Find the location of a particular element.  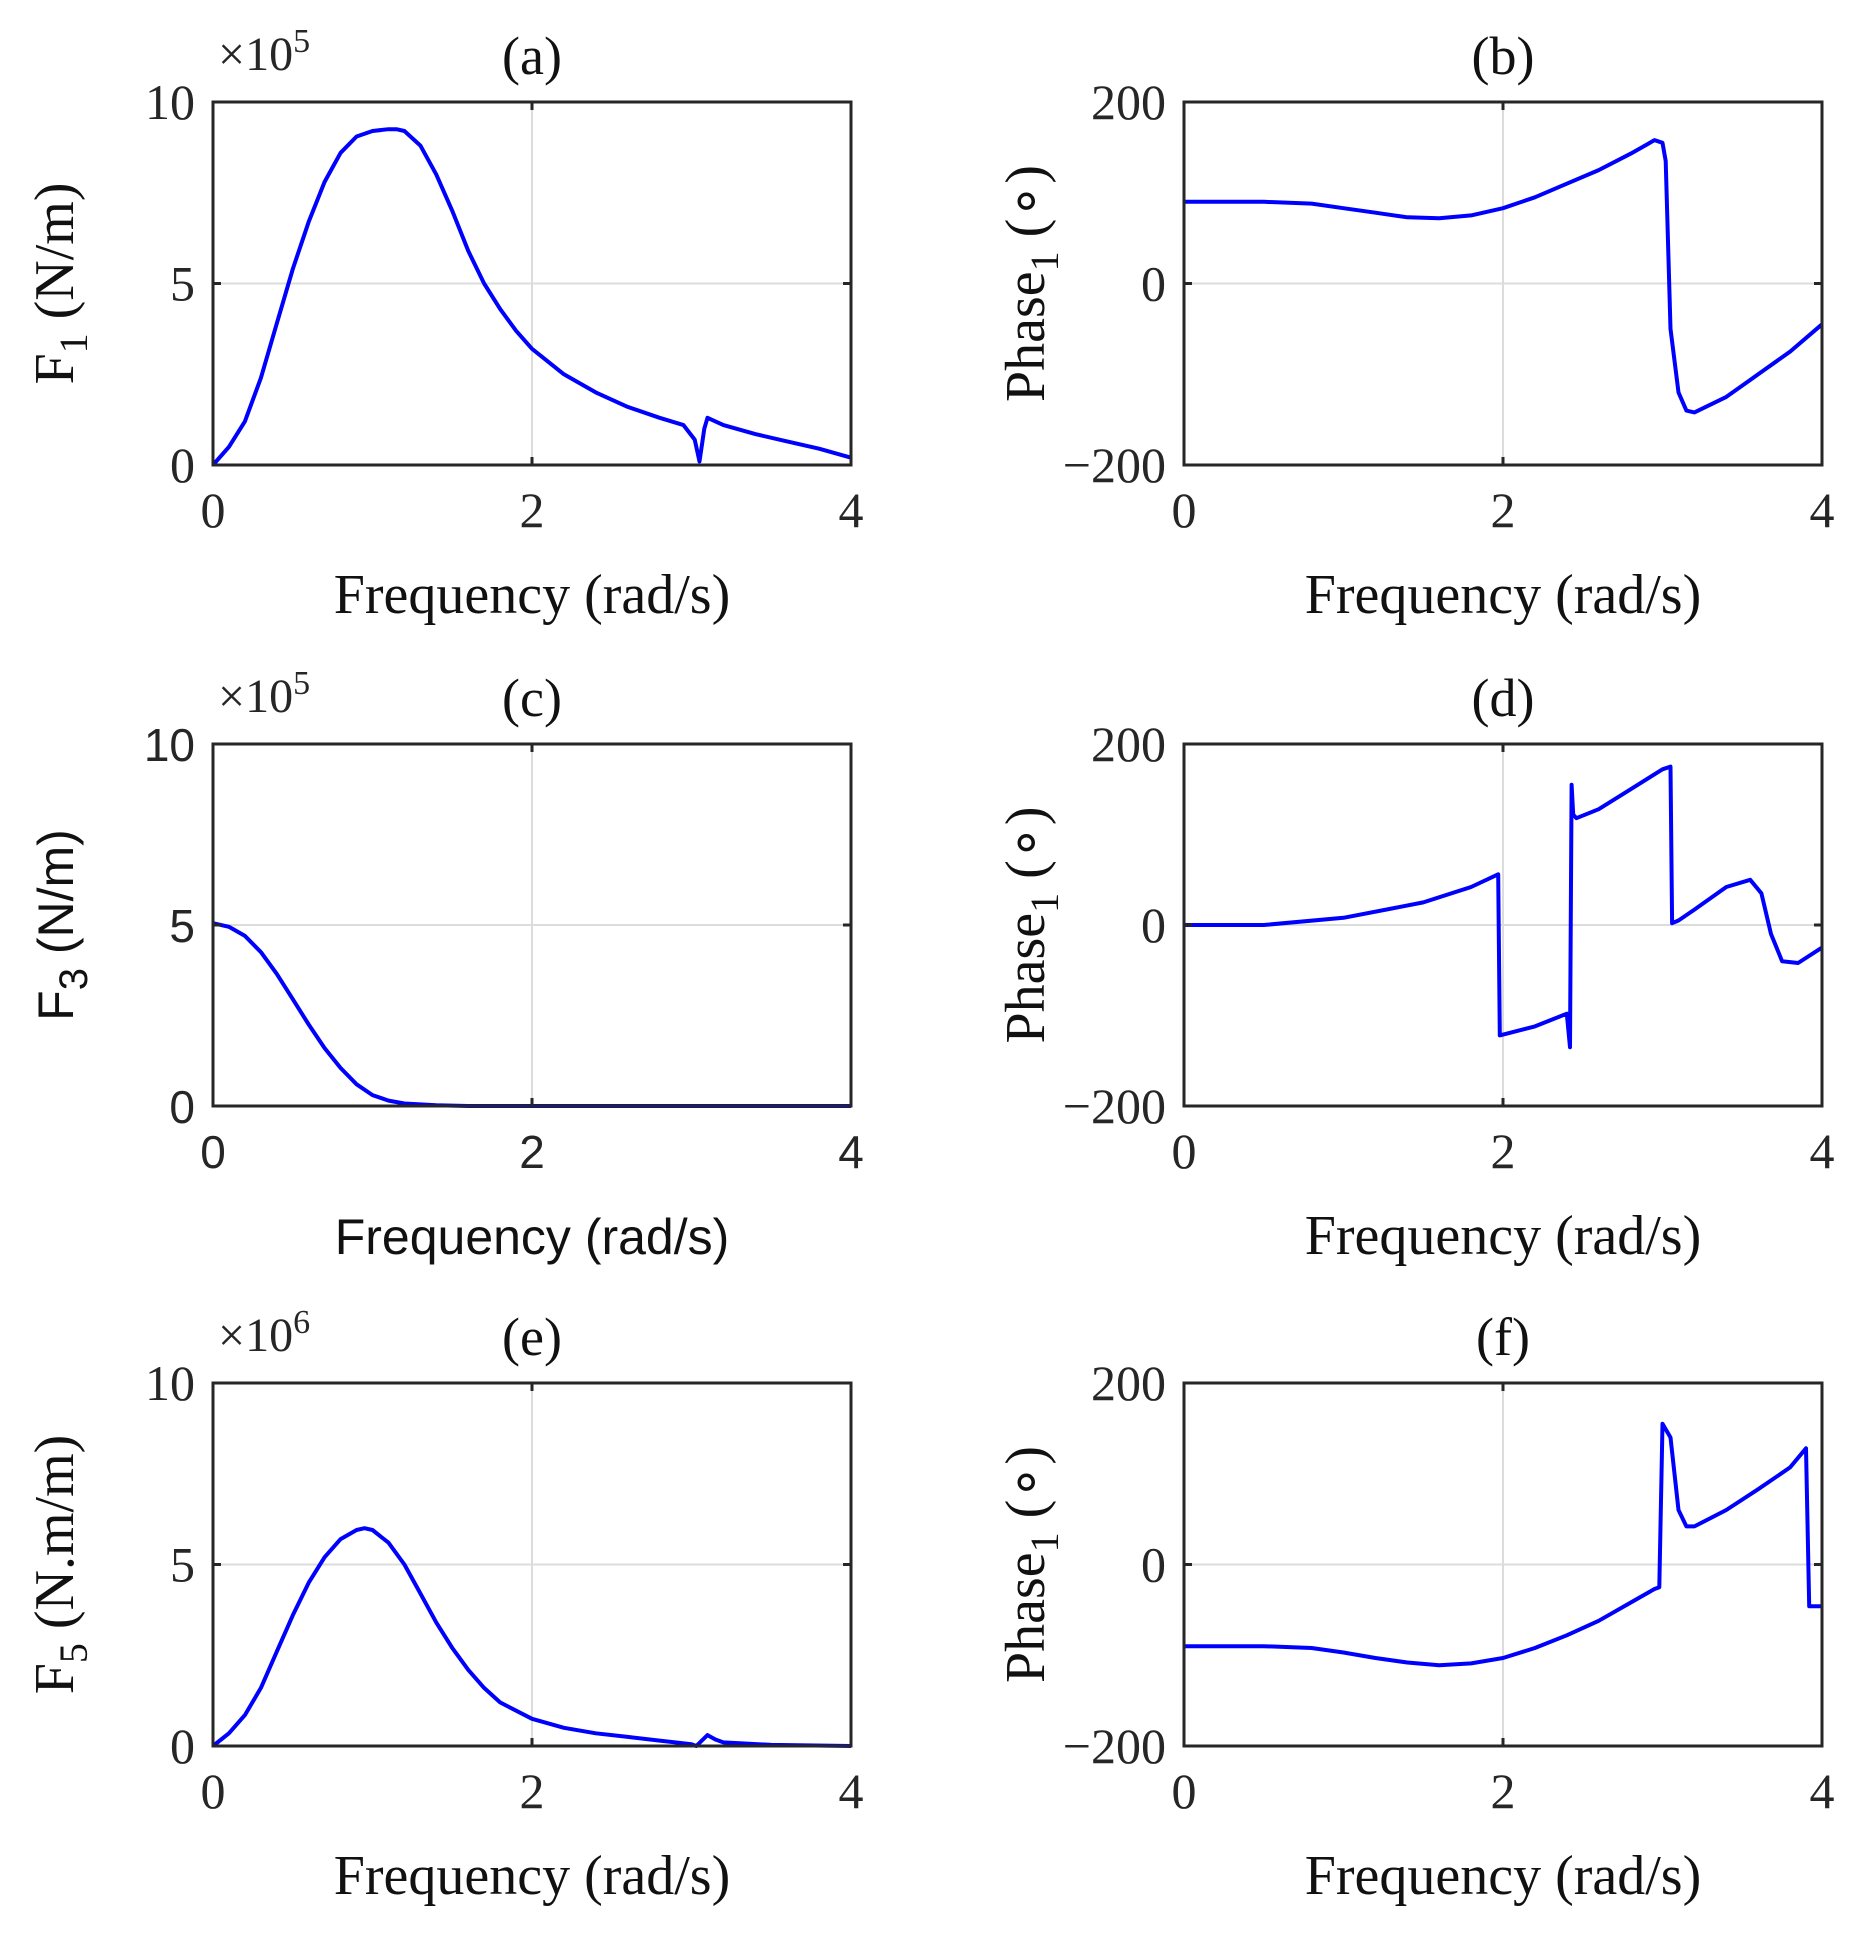

axis-exponent: ×10⁶ is located at coordinates (264, 1333).